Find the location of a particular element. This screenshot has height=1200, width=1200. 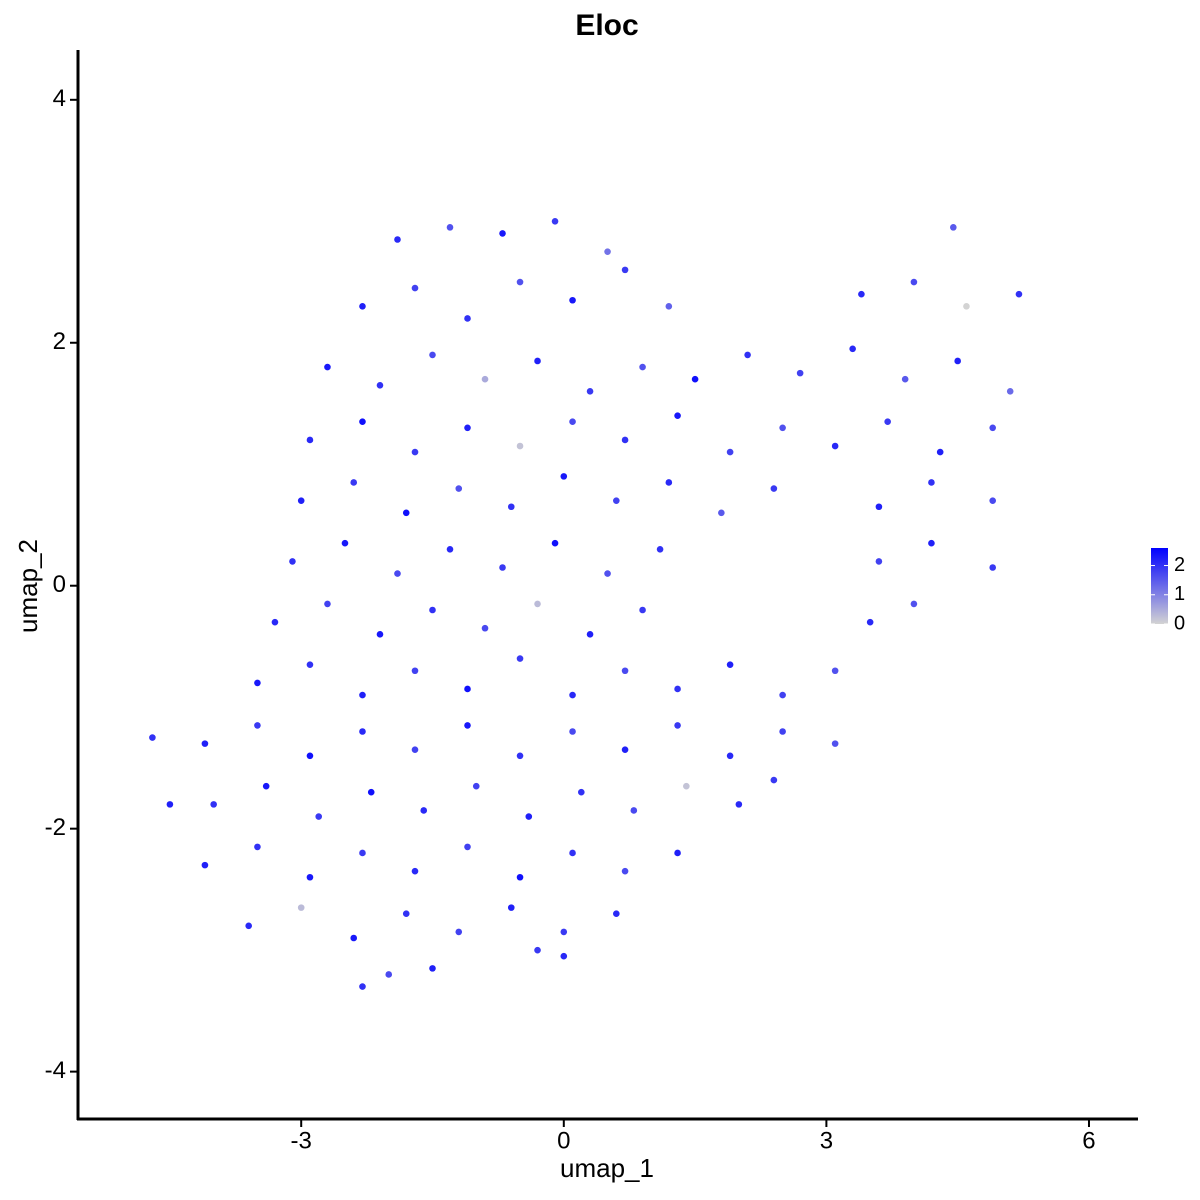

colorbar is located at coordinates (1159, 586).